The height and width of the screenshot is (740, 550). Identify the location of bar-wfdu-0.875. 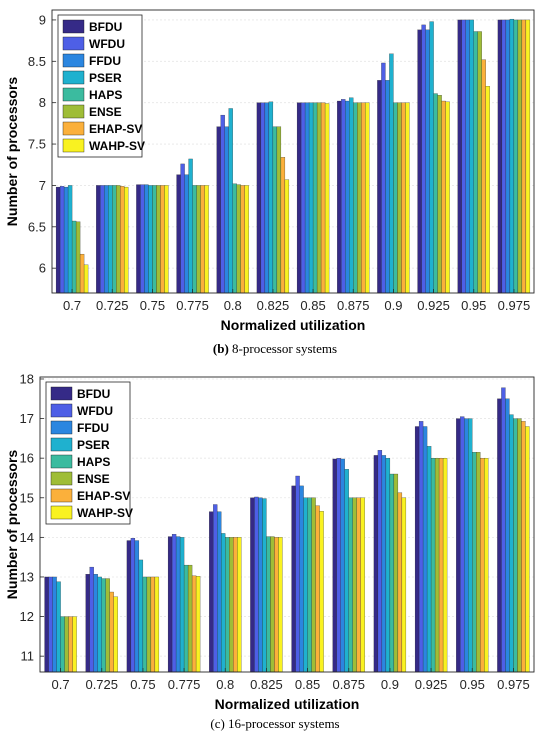
(343, 196).